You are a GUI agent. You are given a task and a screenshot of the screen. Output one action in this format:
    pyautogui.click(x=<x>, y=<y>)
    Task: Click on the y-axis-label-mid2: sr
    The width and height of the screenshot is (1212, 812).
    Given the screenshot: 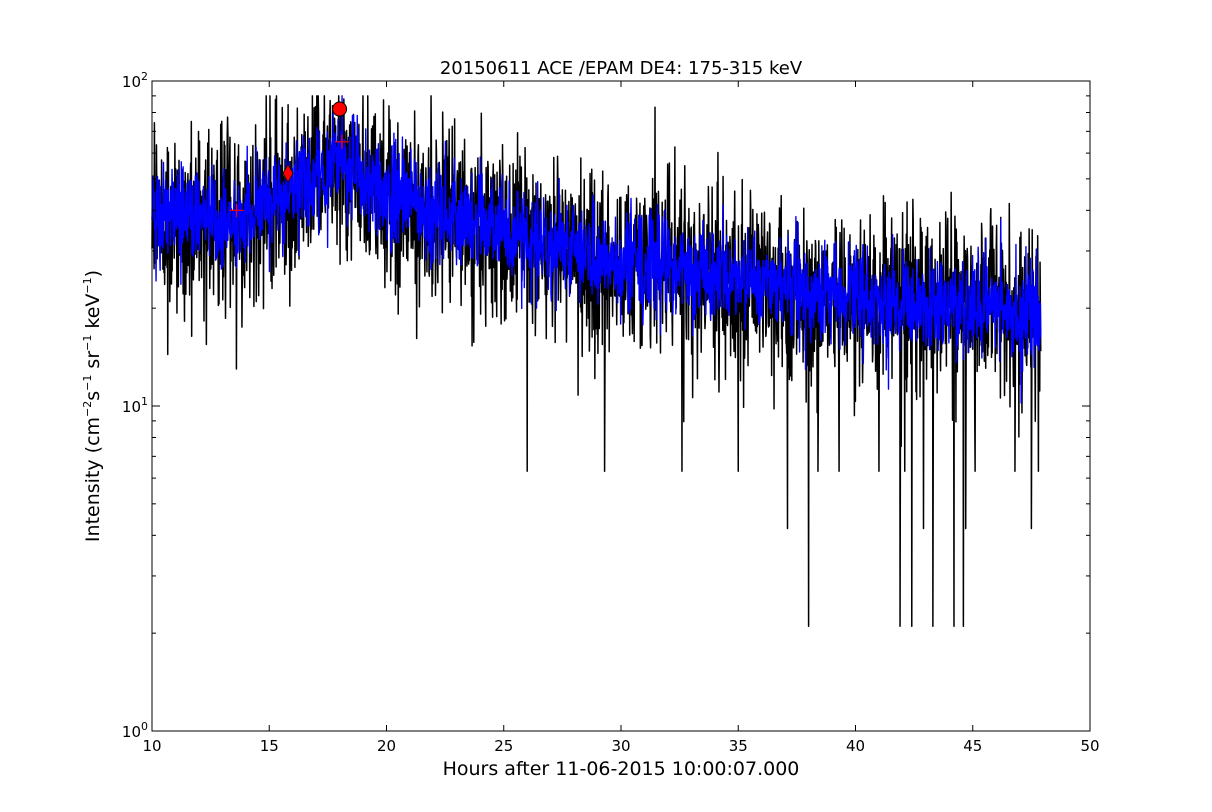 What is the action you would take?
    pyautogui.click(x=93, y=363)
    